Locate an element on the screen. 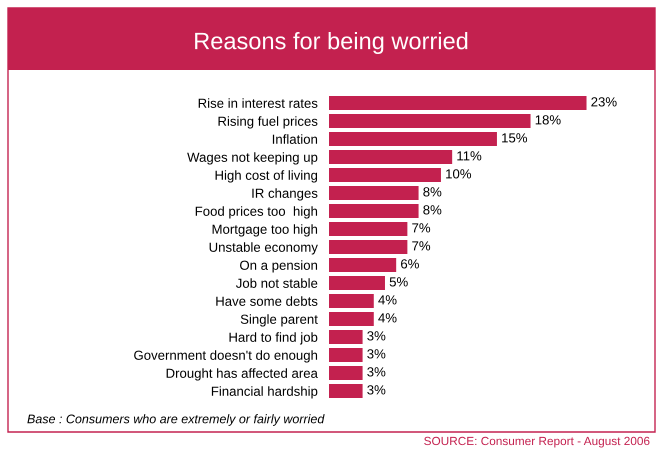 The height and width of the screenshot is (450, 658). data-label: 6% is located at coordinates (410, 264).